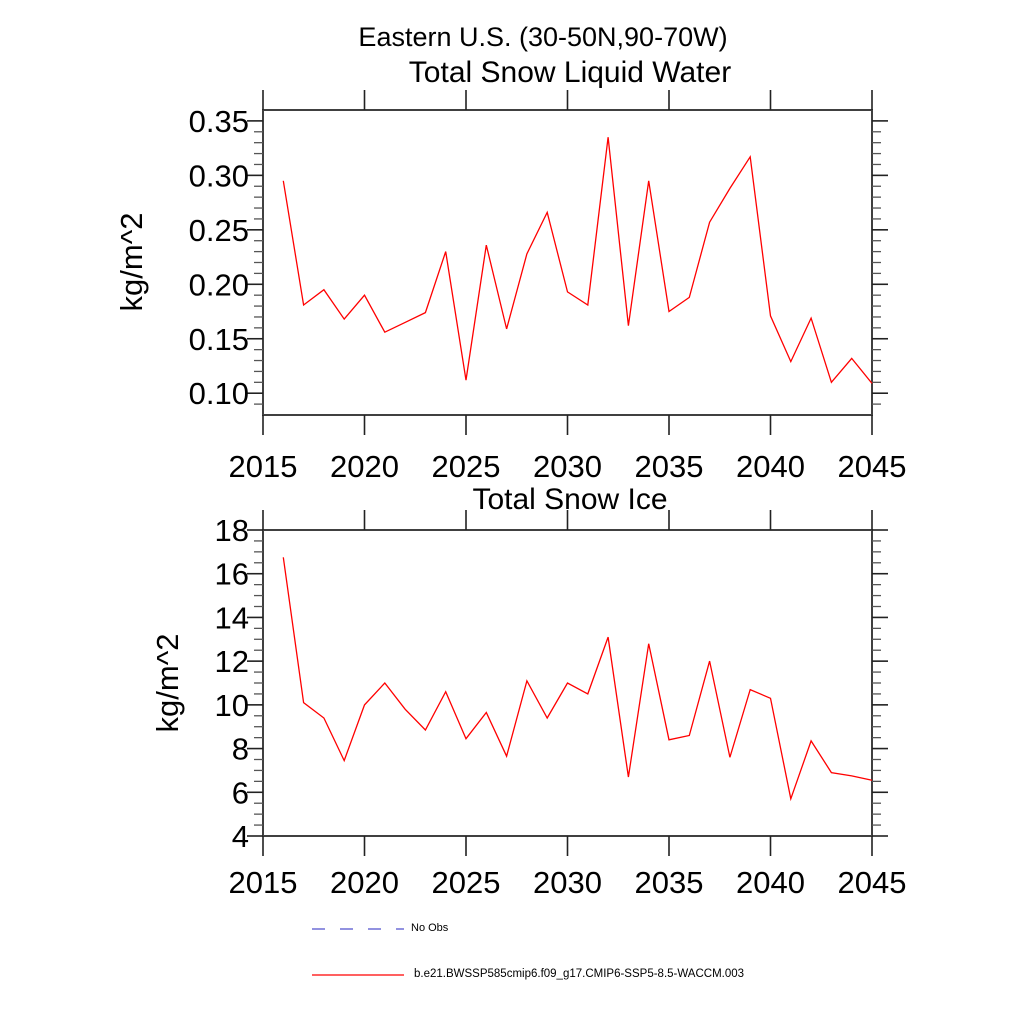  I want to click on y-tick-label: 16, so click(232, 574).